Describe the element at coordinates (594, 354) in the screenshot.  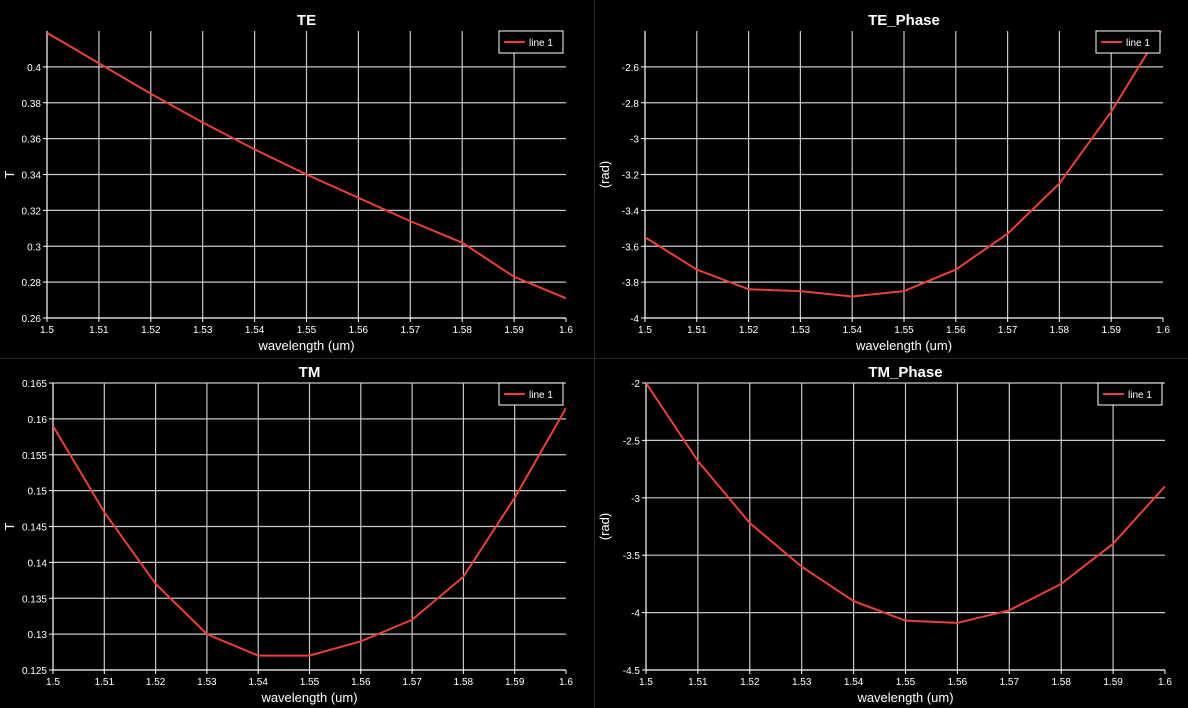
I see `vertical-divider` at that location.